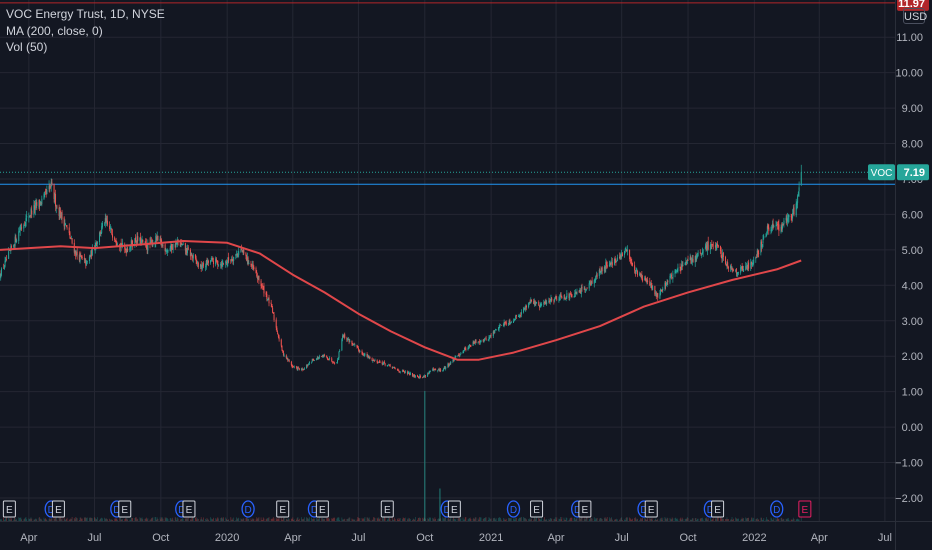 The image size is (932, 550). What do you see at coordinates (717, 510) in the screenshot?
I see `earnings-marker-label: E` at bounding box center [717, 510].